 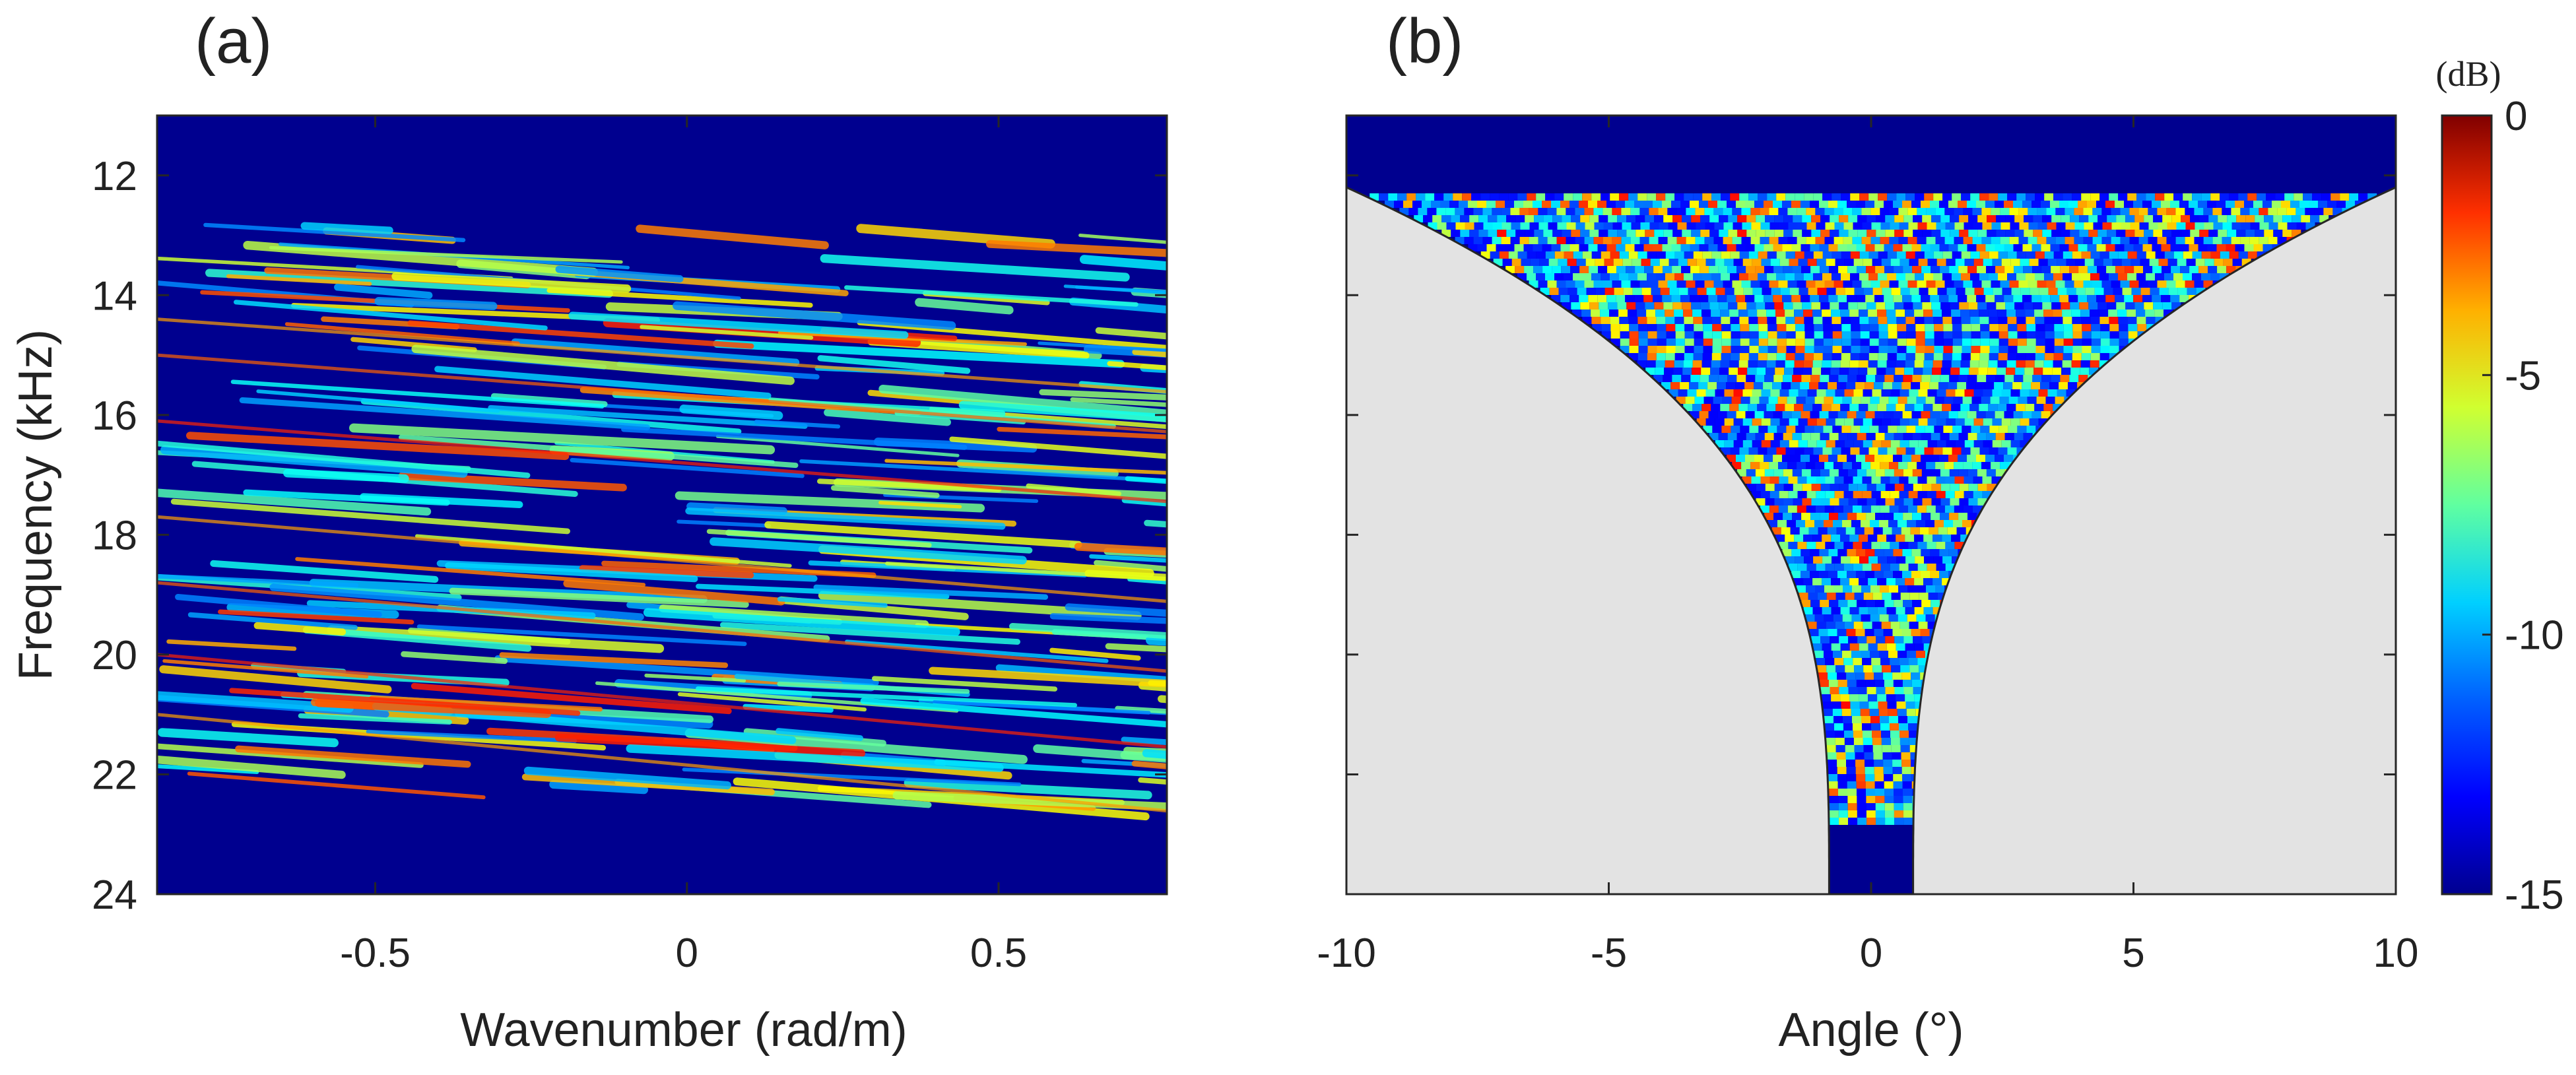 What do you see at coordinates (662, 627) in the screenshot?
I see `panel-a-heat-ridge` at bounding box center [662, 627].